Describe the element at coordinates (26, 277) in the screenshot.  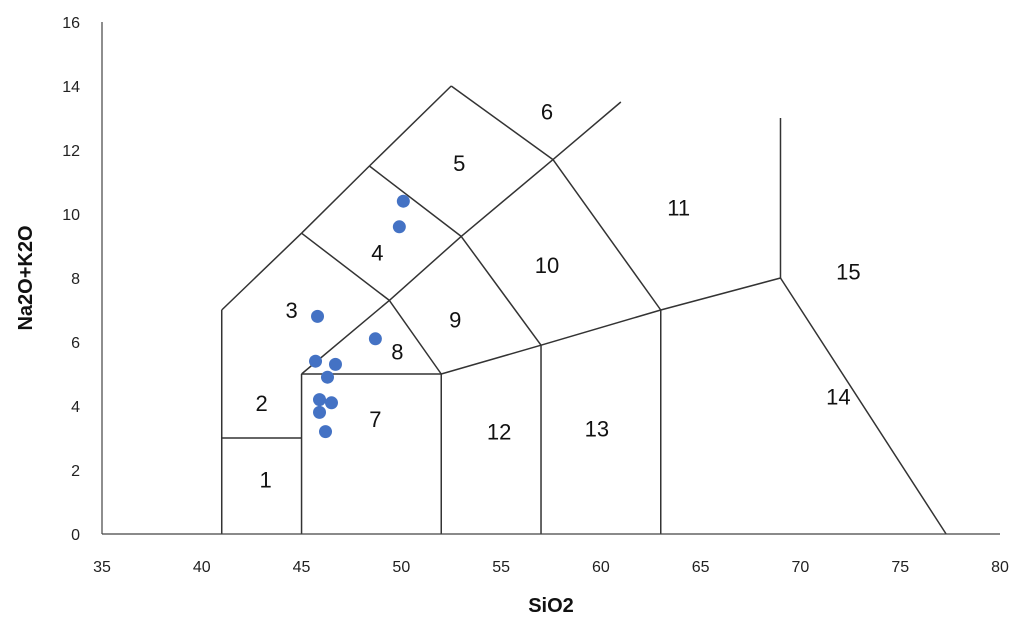
I see `y-axis-title: Na2O+K2O` at that location.